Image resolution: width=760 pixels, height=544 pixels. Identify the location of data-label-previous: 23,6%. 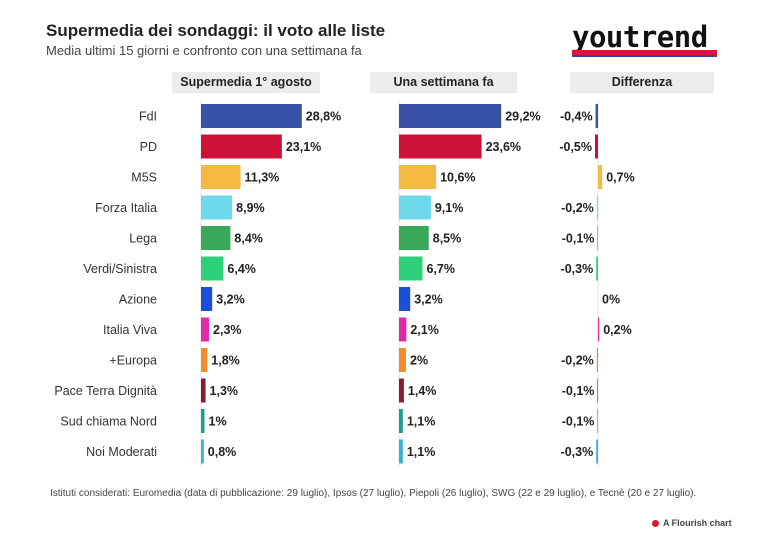
(503, 147).